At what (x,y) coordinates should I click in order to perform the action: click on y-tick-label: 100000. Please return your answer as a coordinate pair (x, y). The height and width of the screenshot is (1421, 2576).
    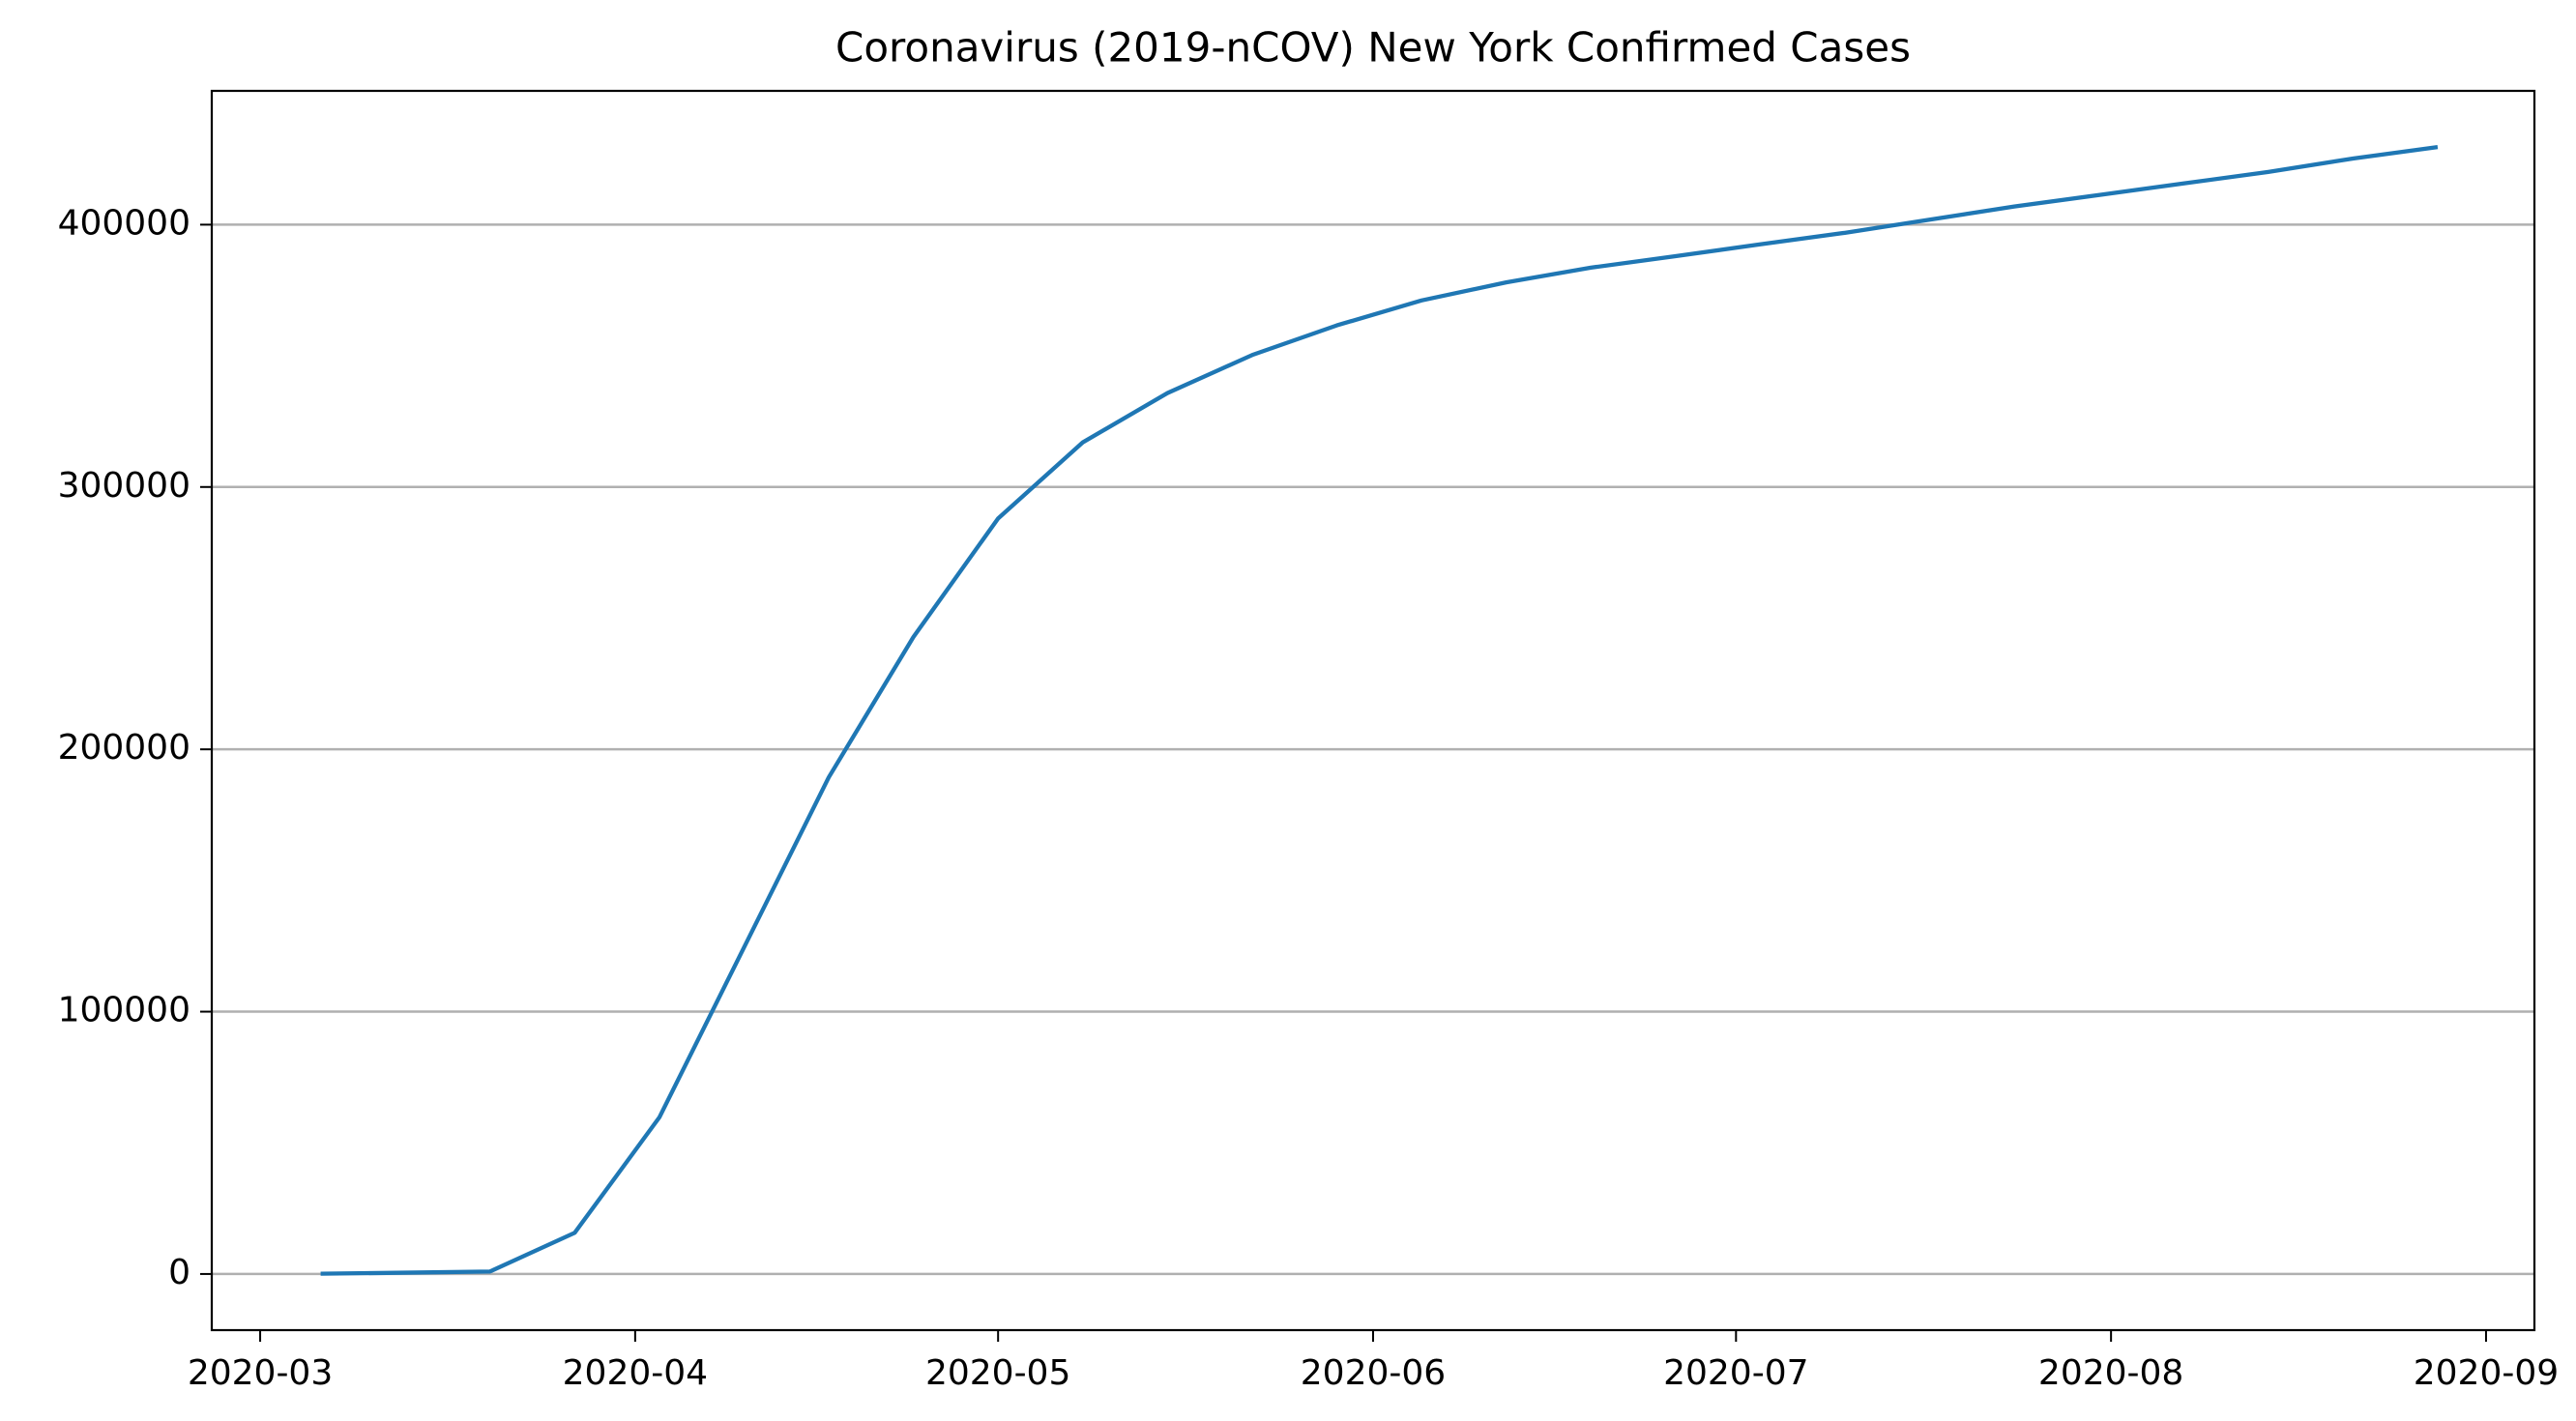
    Looking at the image, I should click on (124, 1011).